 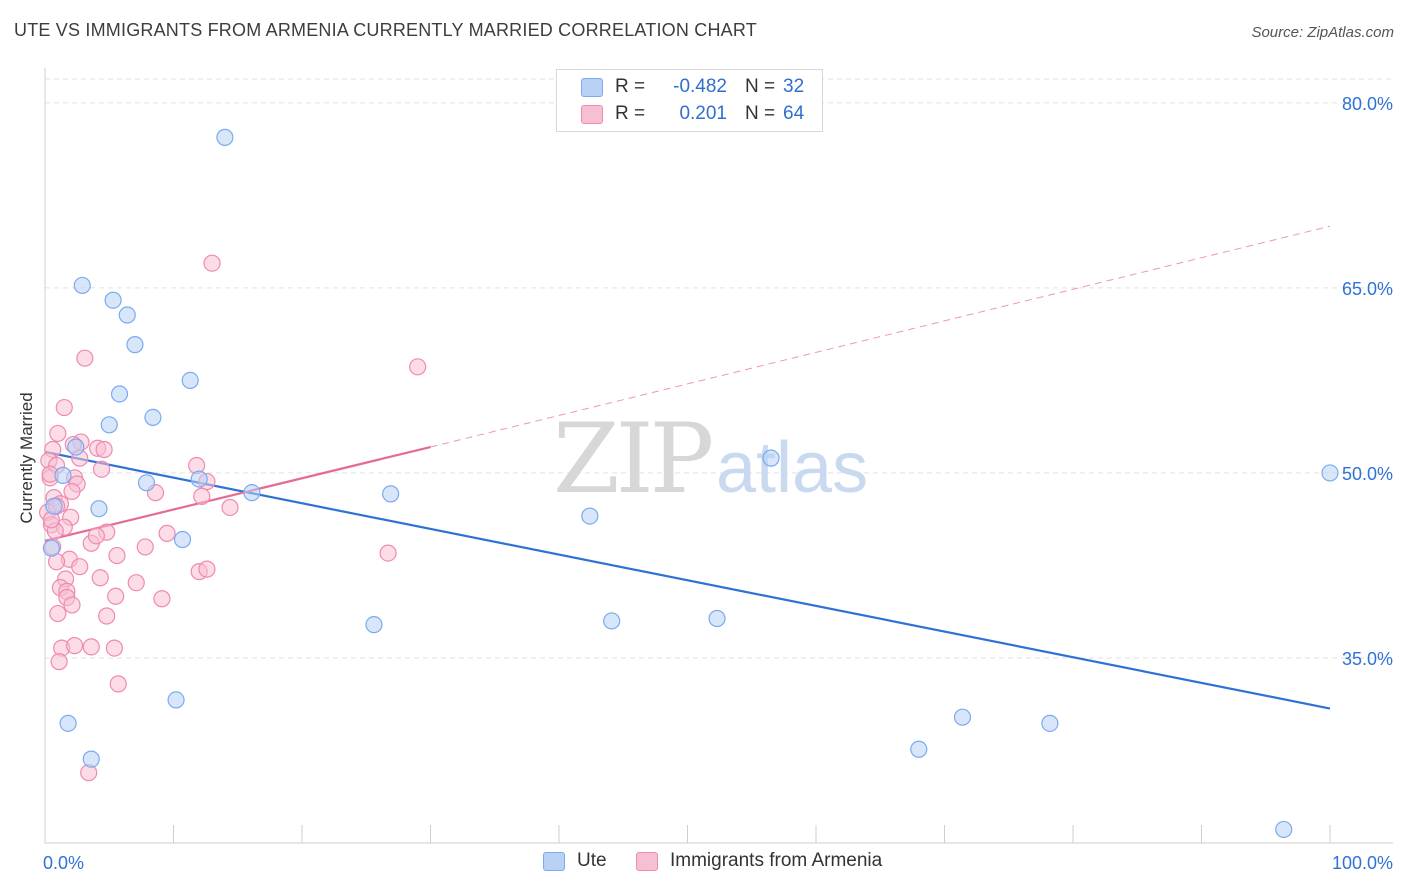 I want to click on legend-r-value: -0.482, so click(x=700, y=86).